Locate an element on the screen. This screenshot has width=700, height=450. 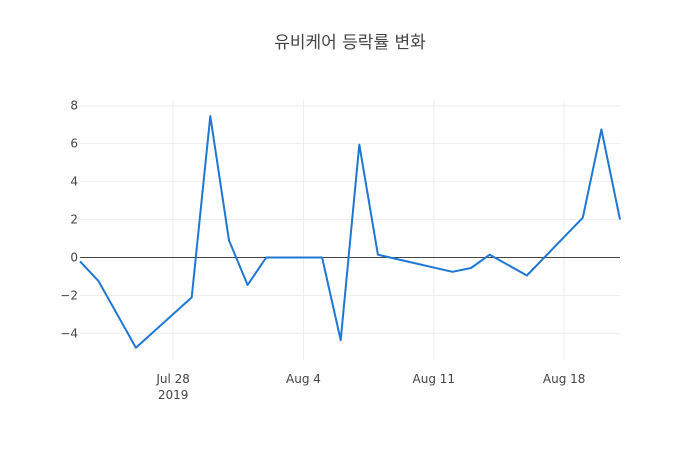
y-tick-label: 2 is located at coordinates (74, 220).